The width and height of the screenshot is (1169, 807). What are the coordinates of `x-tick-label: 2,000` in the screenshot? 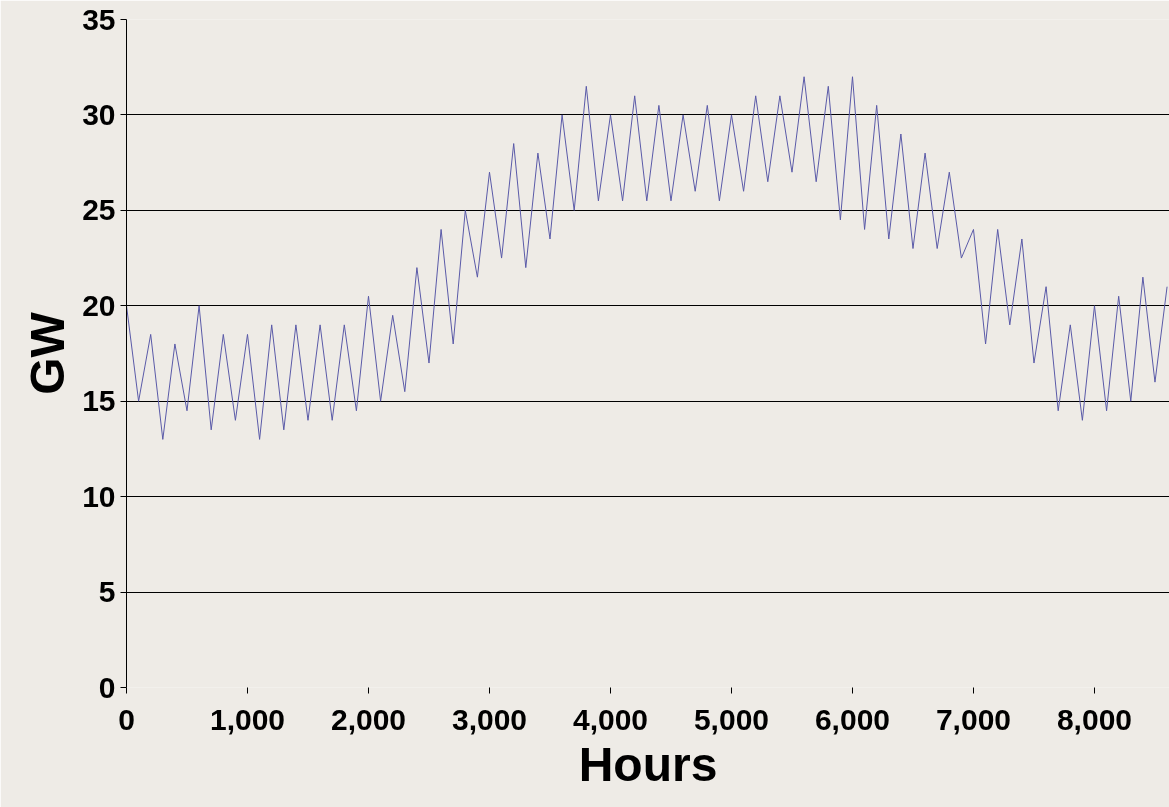 It's located at (368, 719).